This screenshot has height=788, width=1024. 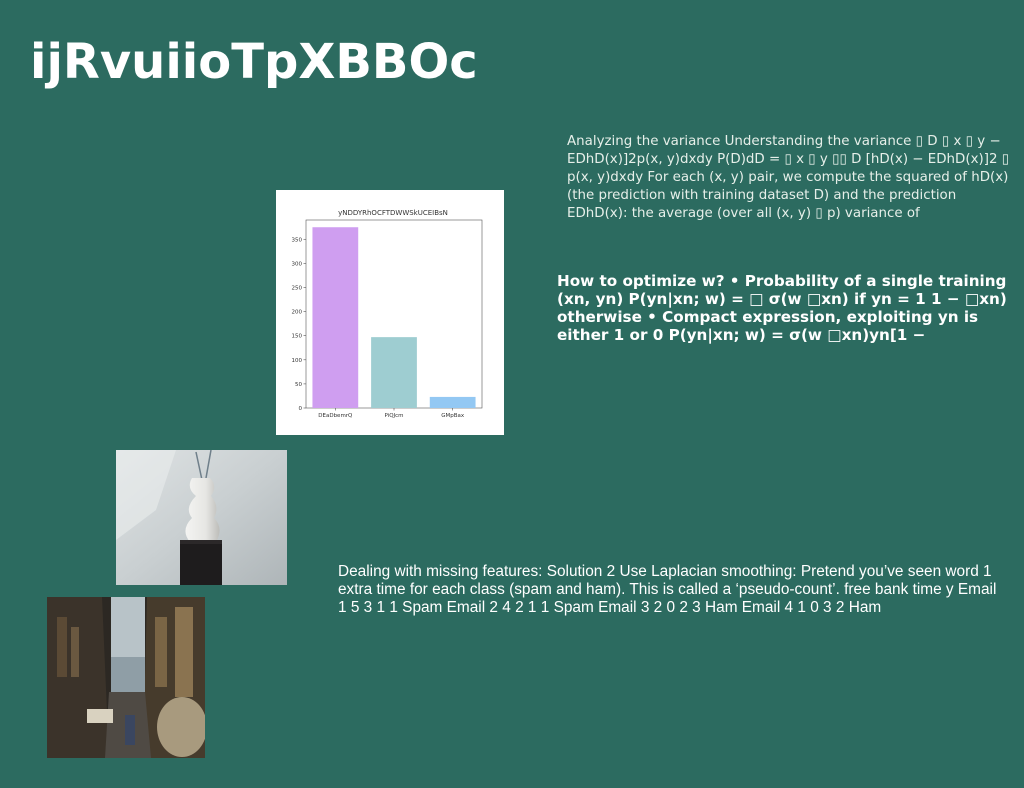 What do you see at coordinates (297, 337) in the screenshot?
I see `y-tick-label: 150` at bounding box center [297, 337].